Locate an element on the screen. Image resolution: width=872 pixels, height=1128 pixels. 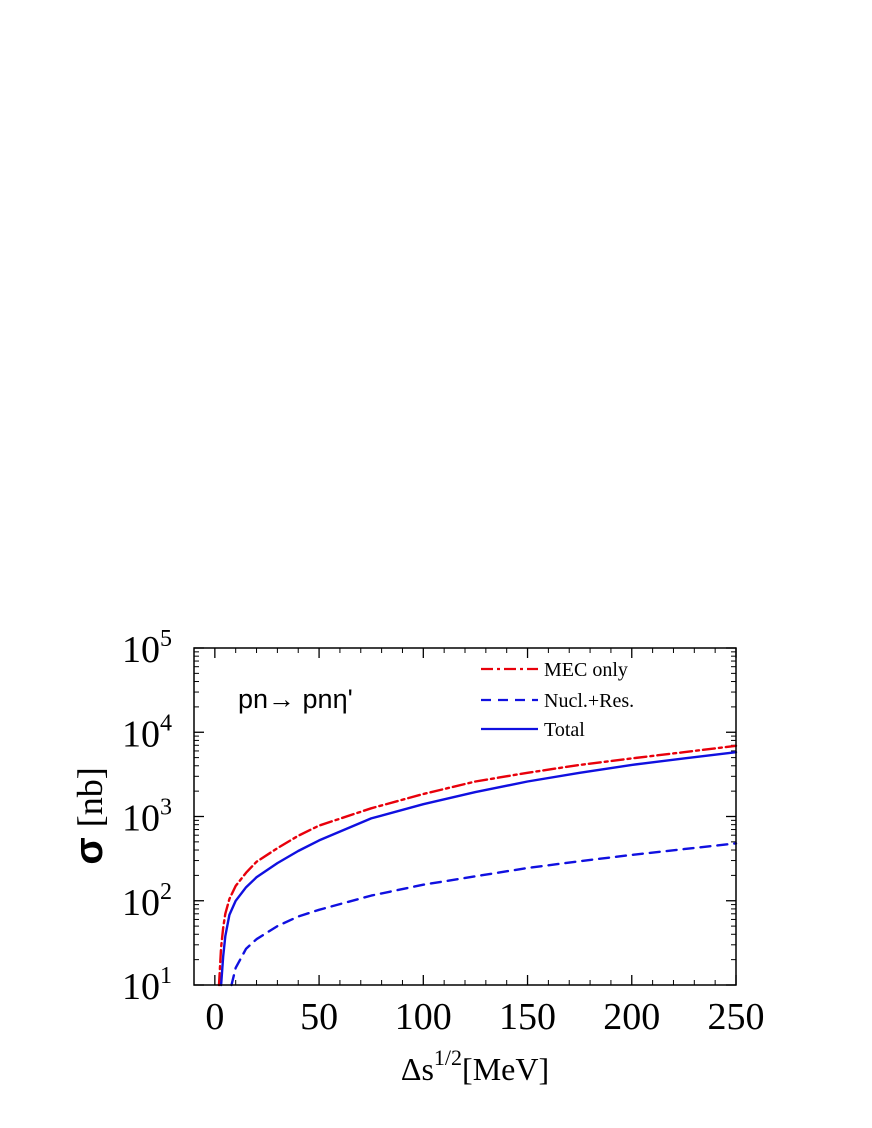
x-axis-label-sup: 1/2 is located at coordinates (448, 1057).